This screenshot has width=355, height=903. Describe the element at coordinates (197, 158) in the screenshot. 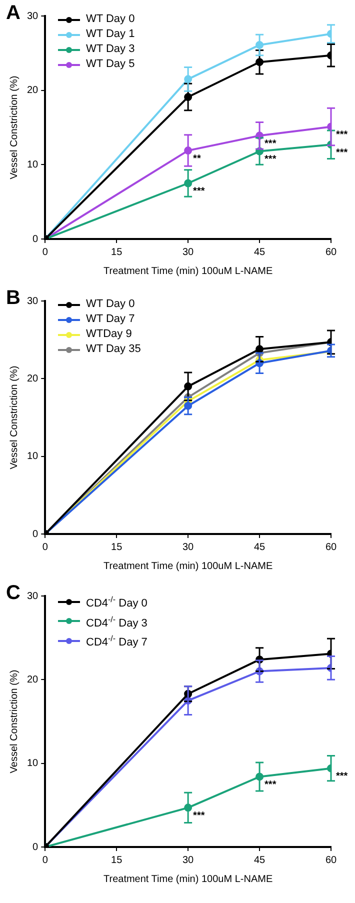

I see `annotation: **` at that location.